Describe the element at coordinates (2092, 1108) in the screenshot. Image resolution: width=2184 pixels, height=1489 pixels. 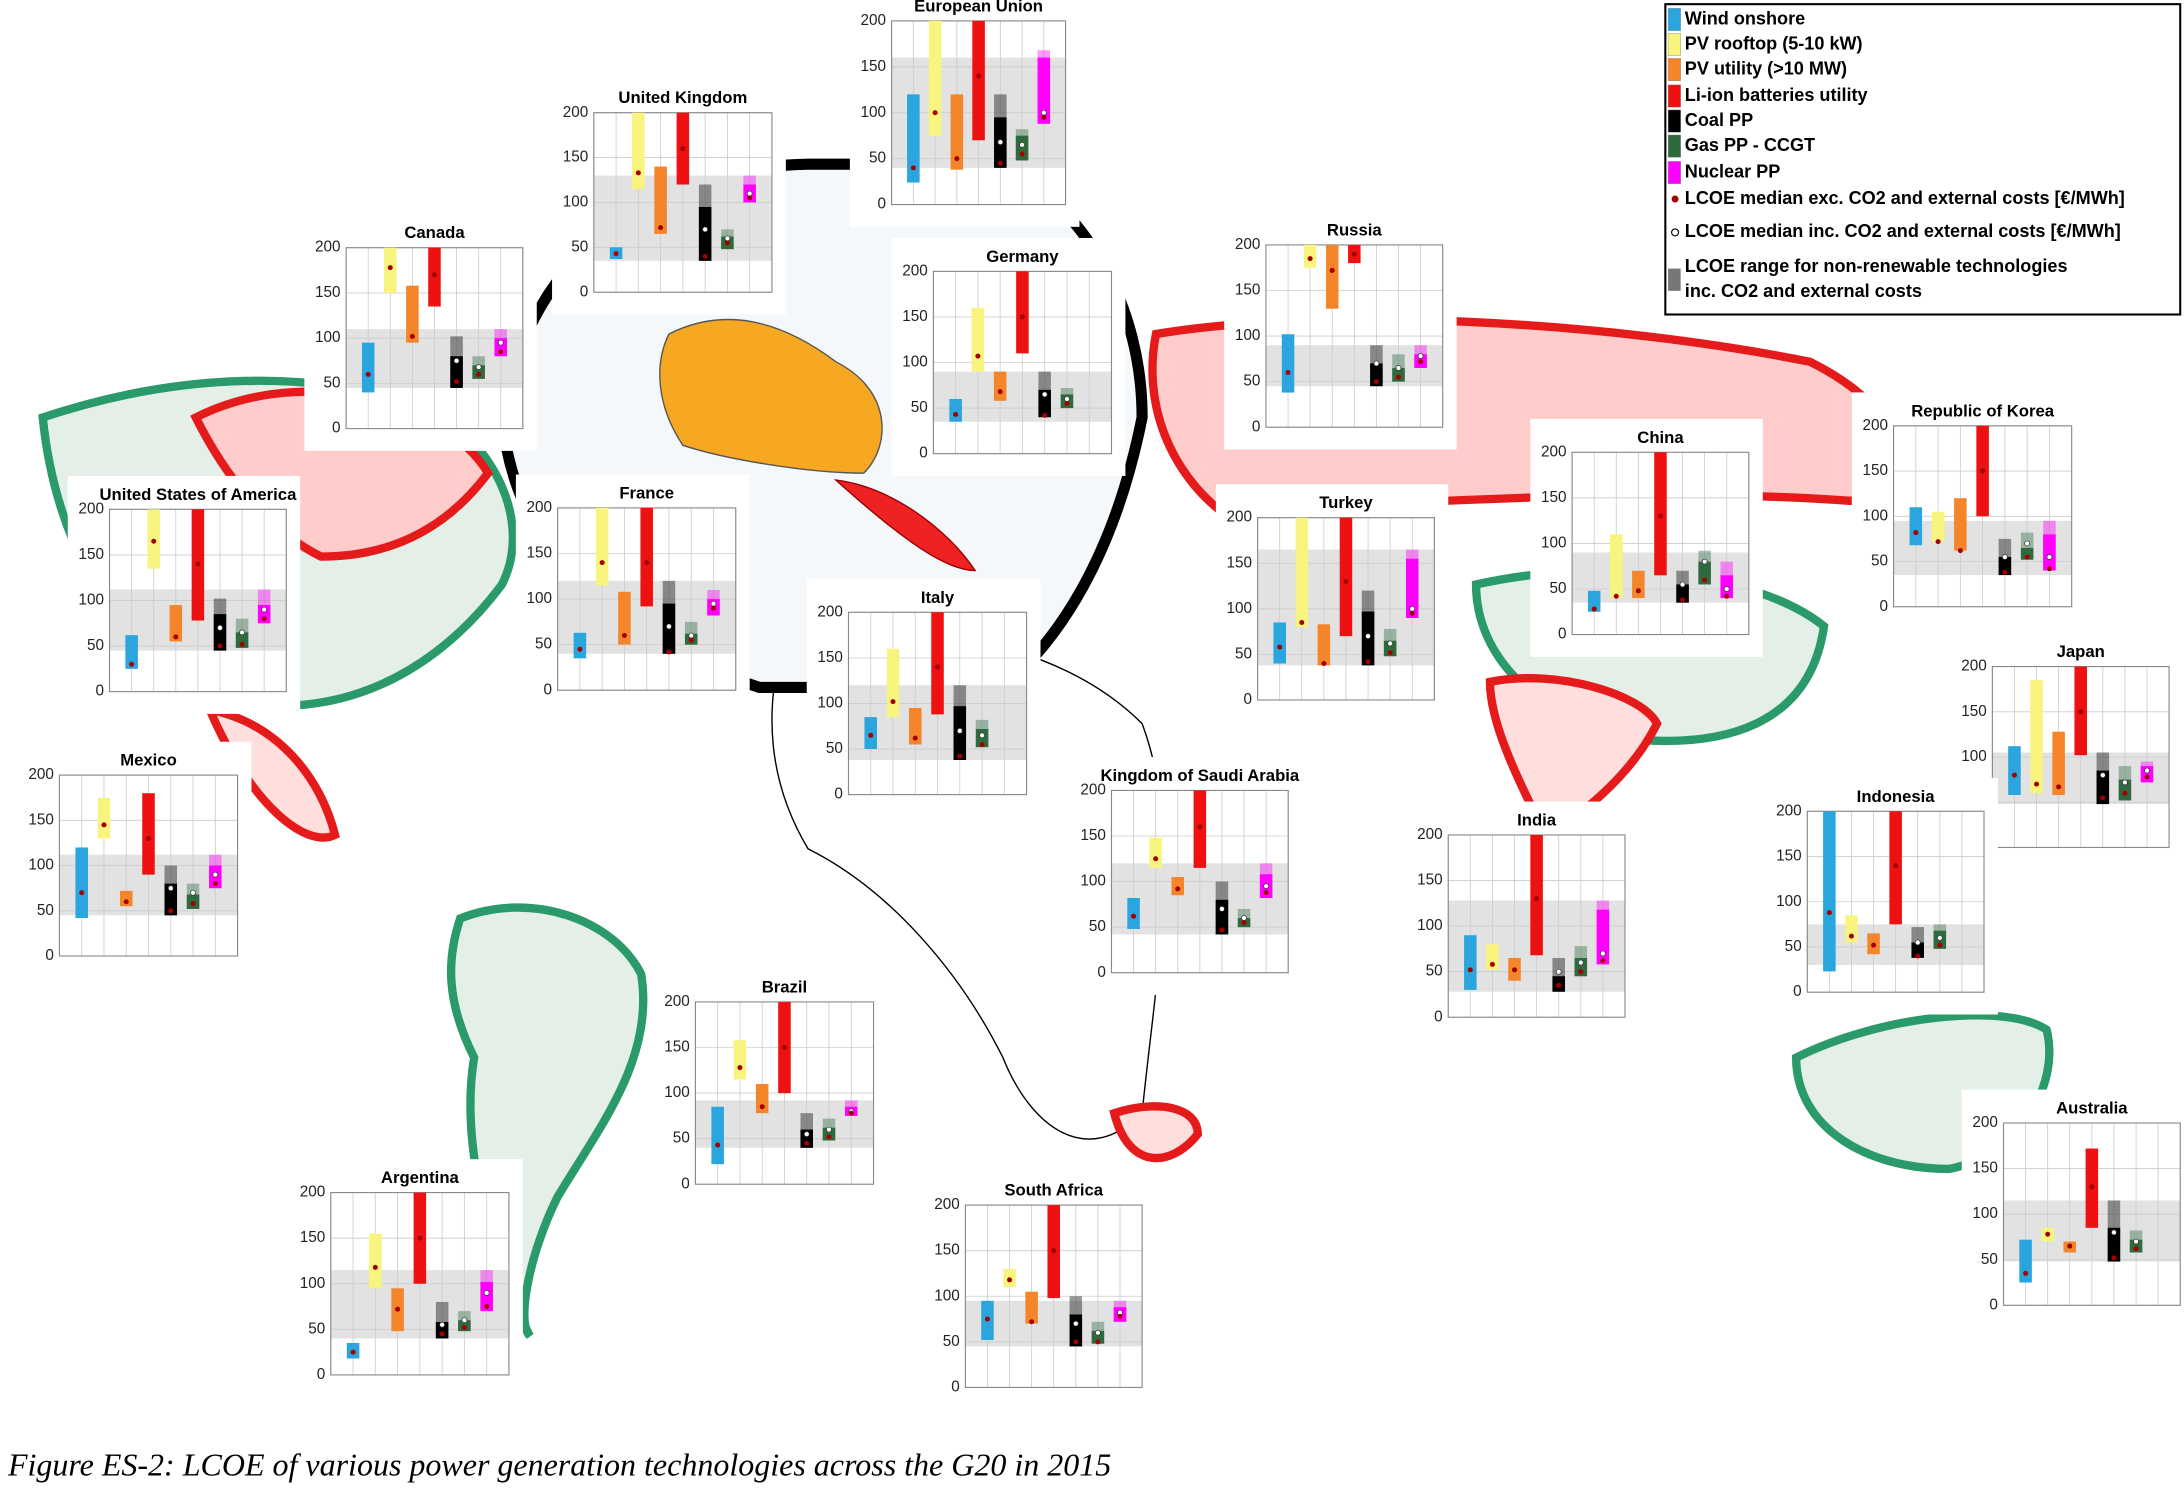
I see `chart-title: Australia` at that location.